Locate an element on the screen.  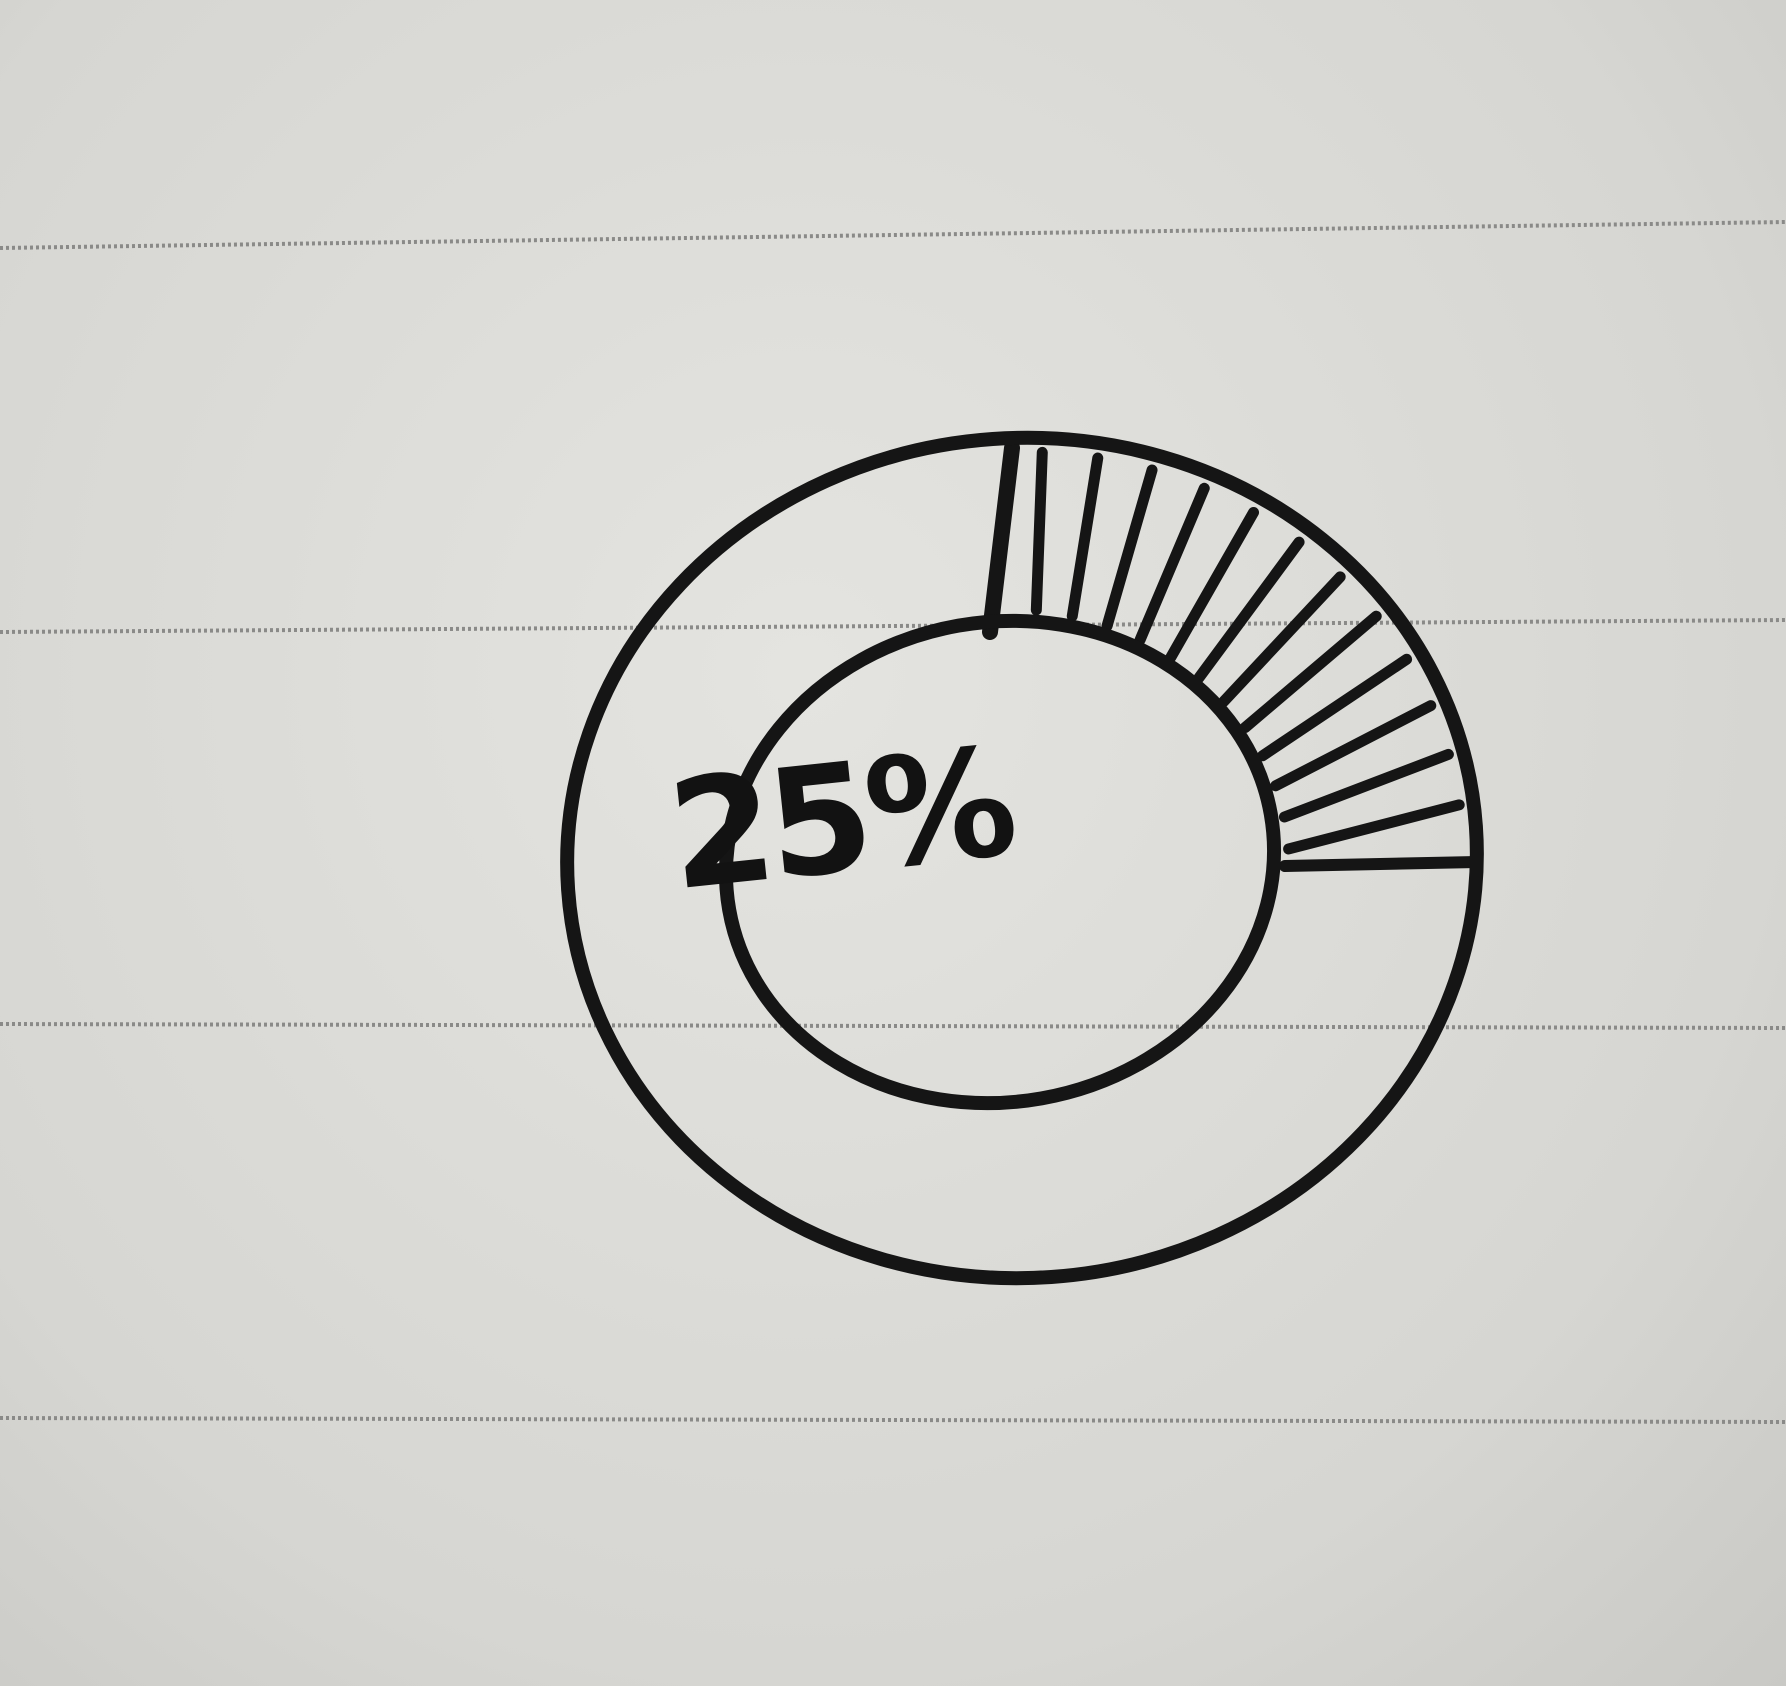
donut-inner-ring is located at coordinates (1000, 862).